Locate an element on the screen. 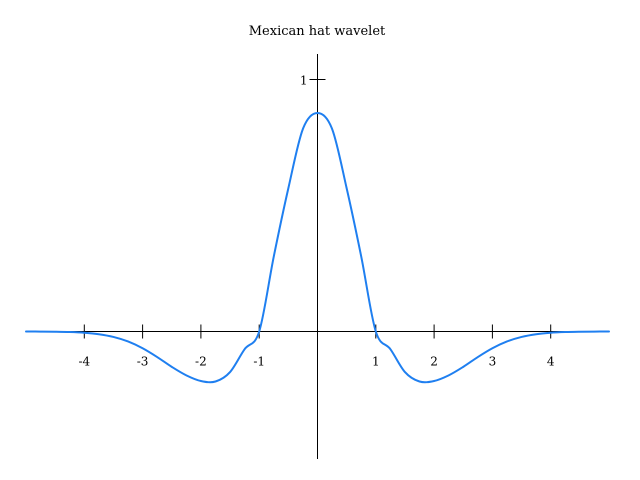 The image size is (640, 480). x-tick-label: 3 is located at coordinates (493, 362).